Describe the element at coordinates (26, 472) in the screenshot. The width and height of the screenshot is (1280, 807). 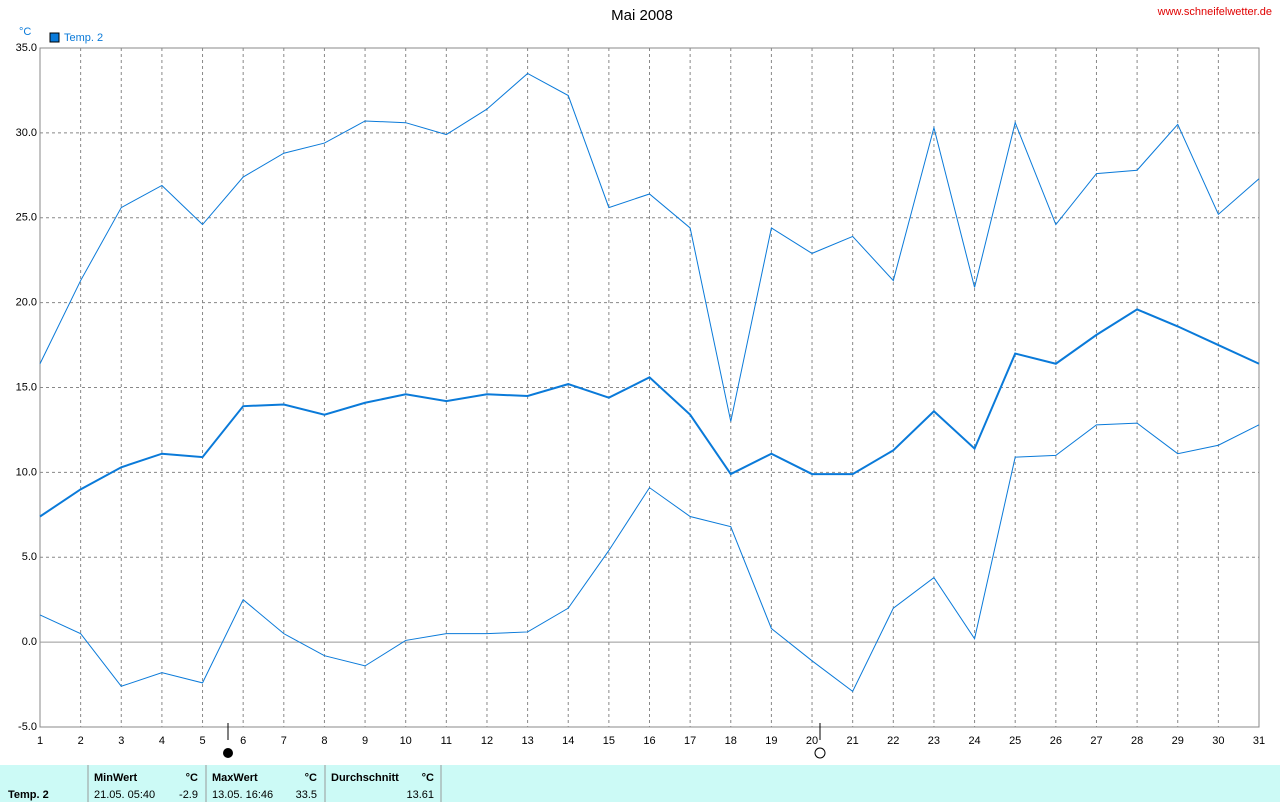
I see `y-tick-label: 10.0` at that location.